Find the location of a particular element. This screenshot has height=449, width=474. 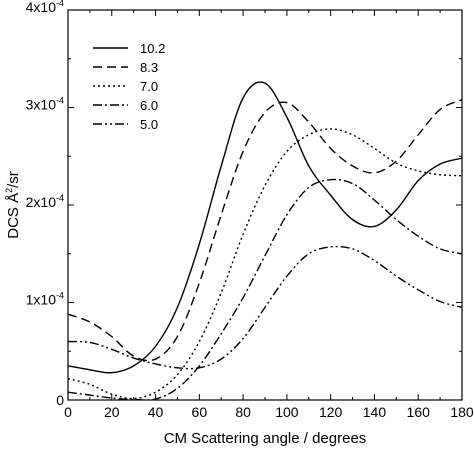

y-tick-label: 4x10-4 is located at coordinates (45, 7).